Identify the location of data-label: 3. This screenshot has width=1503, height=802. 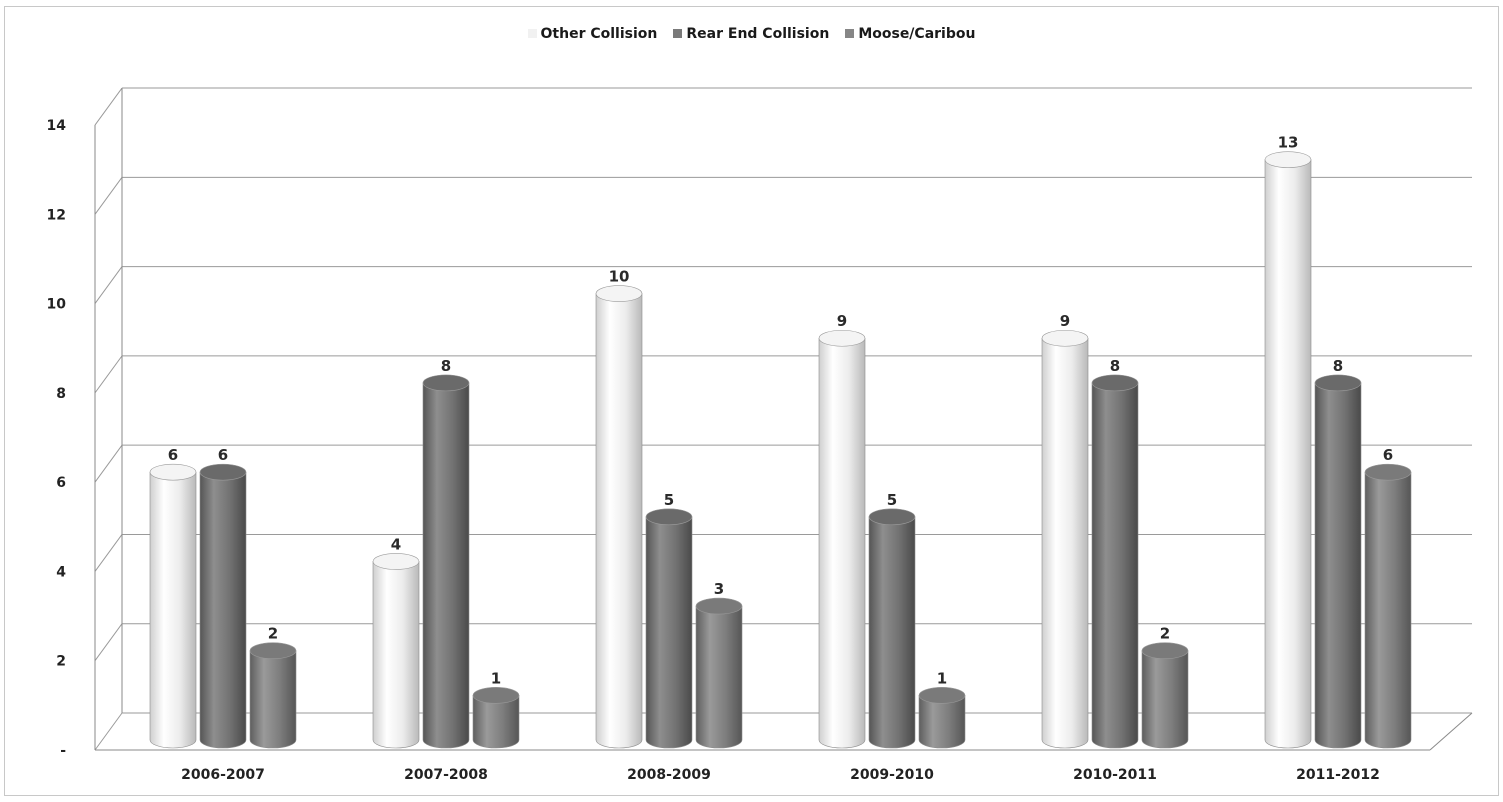
(719, 589).